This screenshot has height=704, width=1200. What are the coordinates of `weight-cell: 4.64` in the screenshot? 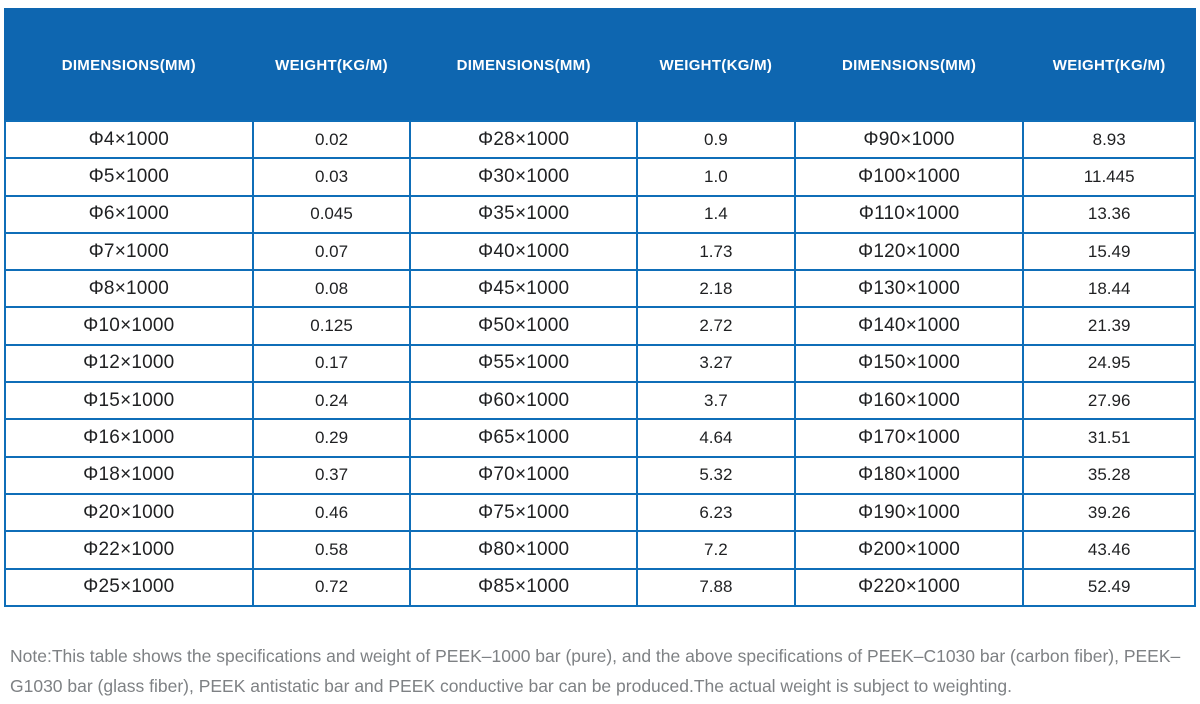 It's located at (715, 438).